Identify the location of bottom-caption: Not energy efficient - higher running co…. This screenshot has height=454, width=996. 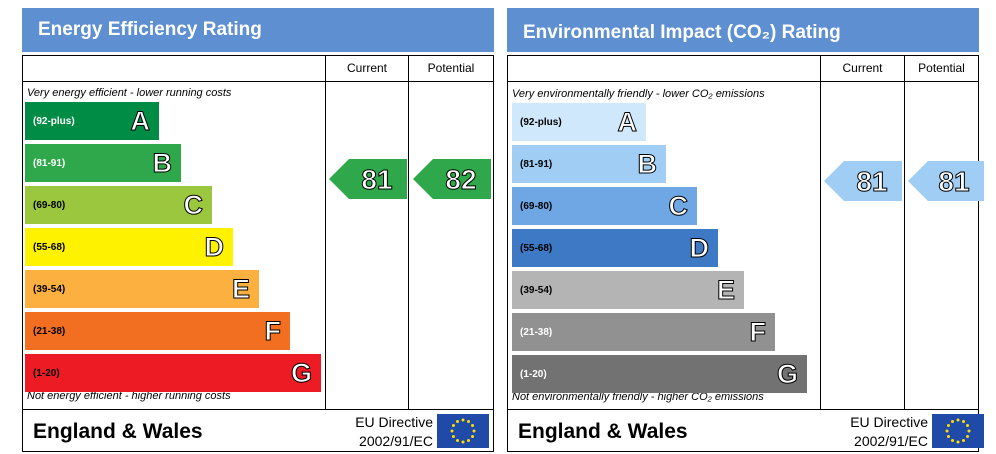
(129, 396).